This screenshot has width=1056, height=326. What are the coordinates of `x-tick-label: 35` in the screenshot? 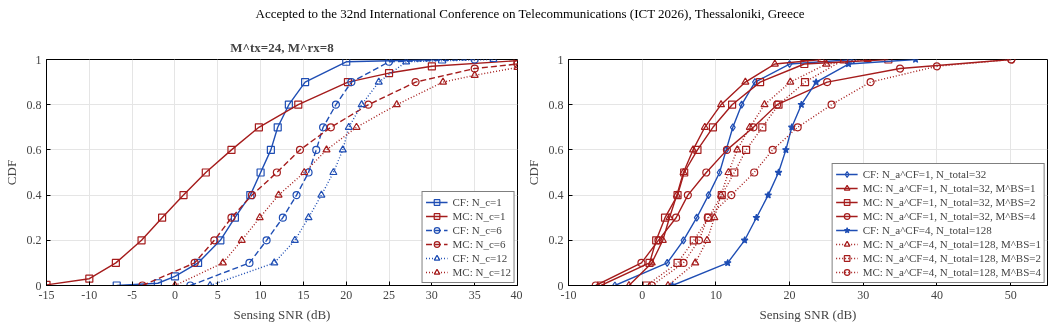 It's located at (474, 294).